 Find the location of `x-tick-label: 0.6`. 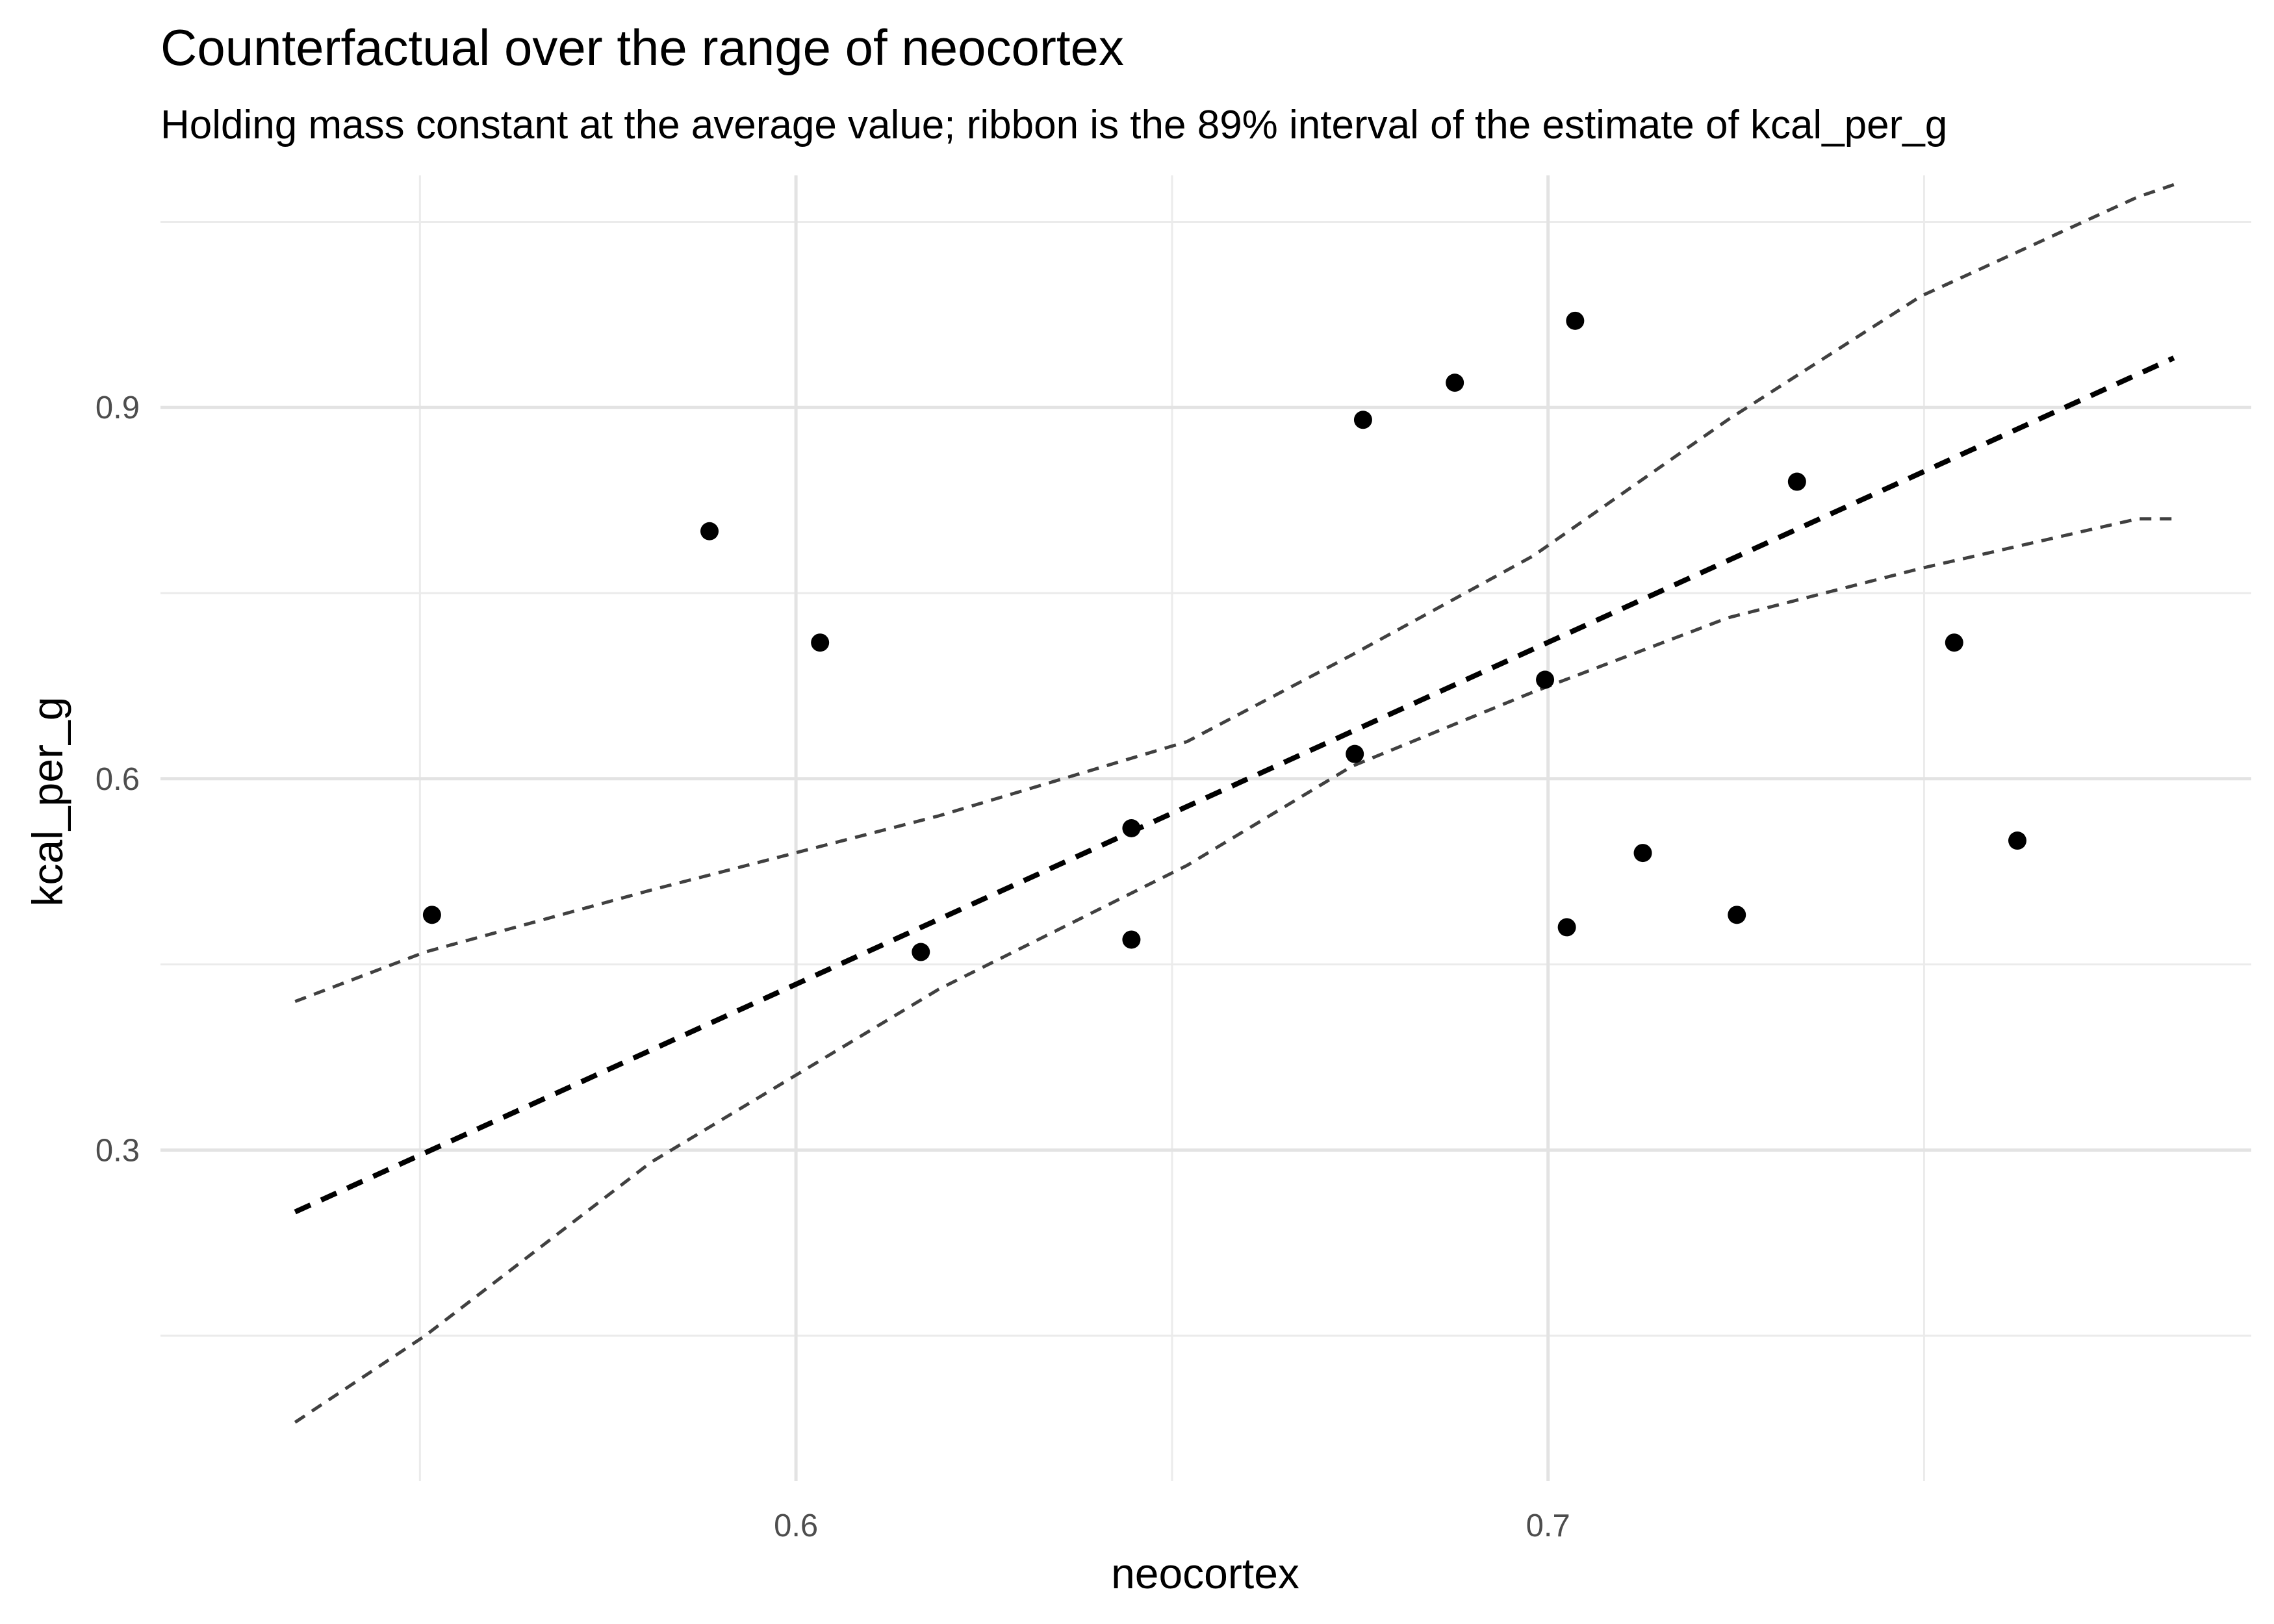

x-tick-label: 0.6 is located at coordinates (796, 1525).